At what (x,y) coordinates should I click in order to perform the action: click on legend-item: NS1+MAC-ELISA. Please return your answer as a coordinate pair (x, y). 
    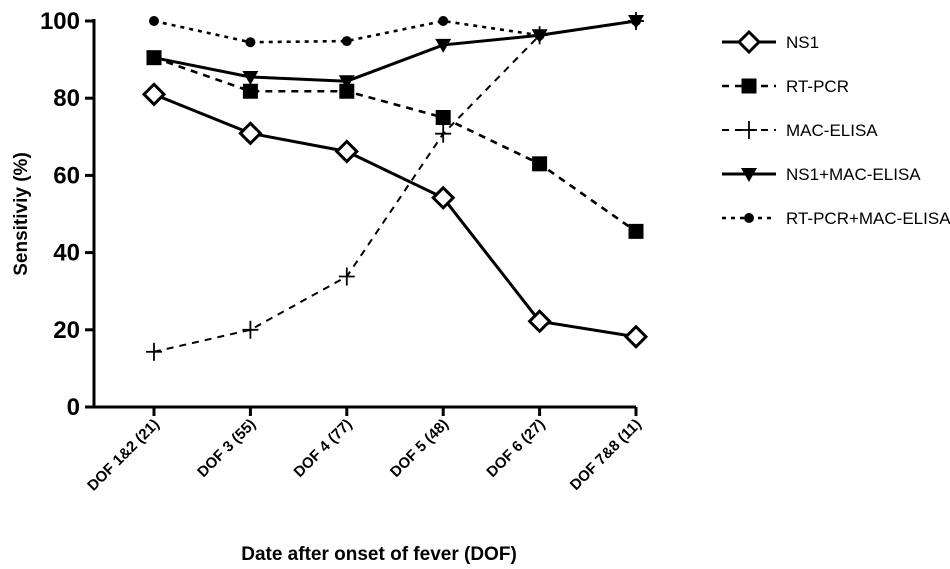
    Looking at the image, I should click on (821, 174).